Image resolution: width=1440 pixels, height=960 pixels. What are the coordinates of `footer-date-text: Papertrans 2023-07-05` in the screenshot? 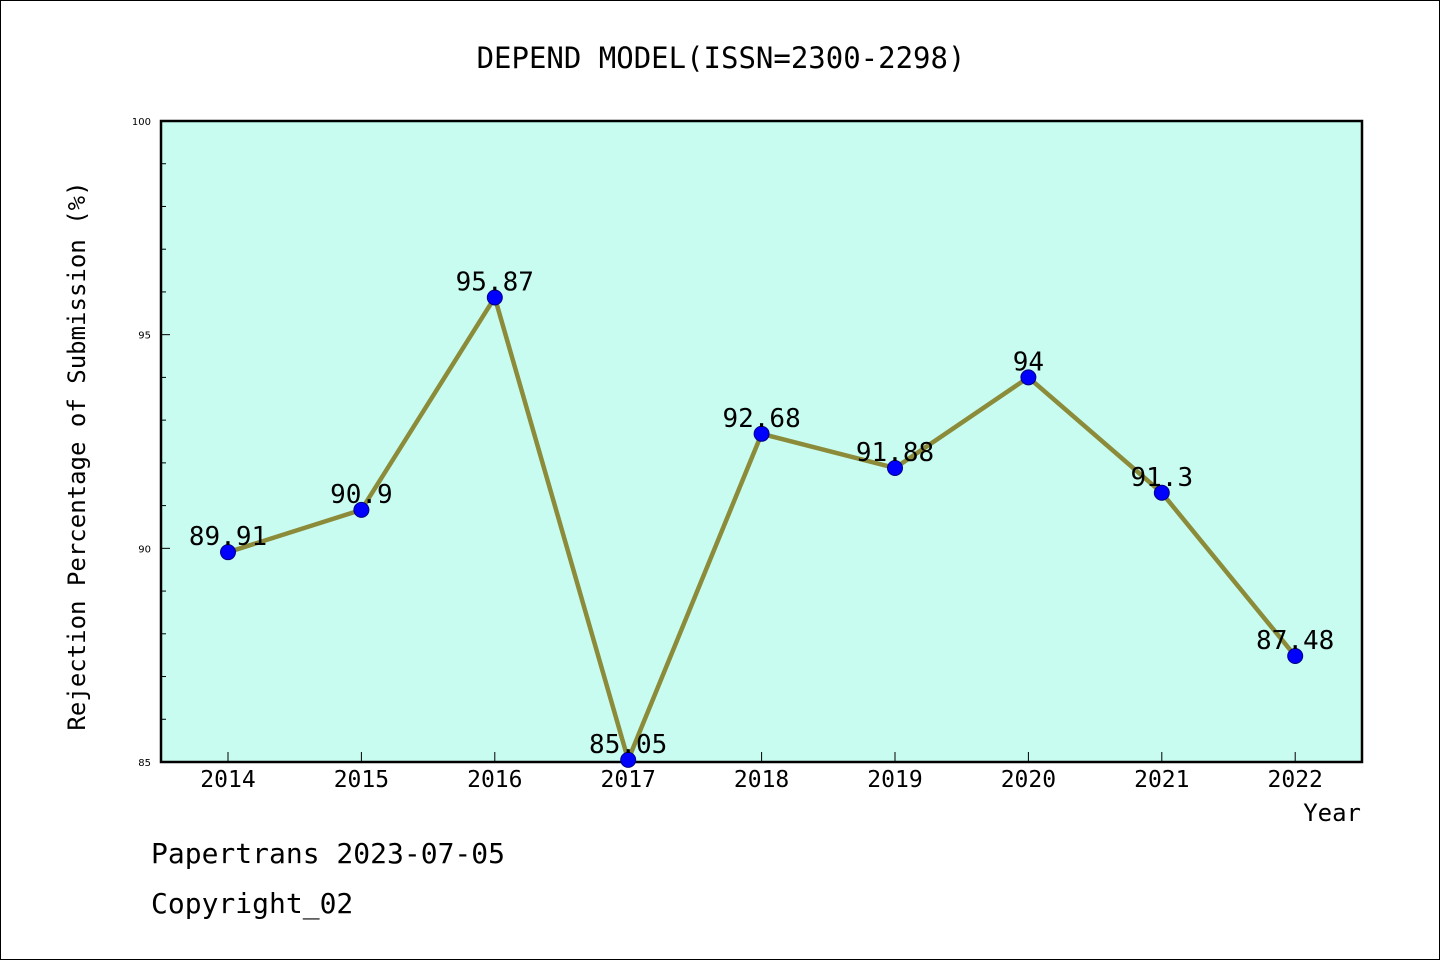 It's located at (328, 853).